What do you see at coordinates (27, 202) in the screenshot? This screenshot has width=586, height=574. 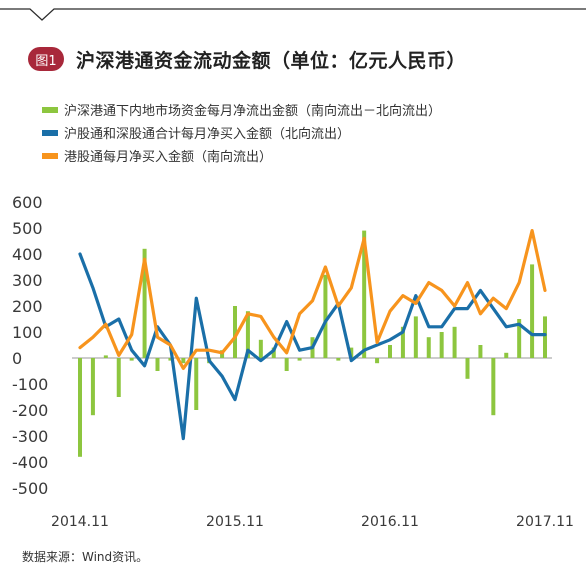 I see `y-tick-label: 600` at bounding box center [27, 202].